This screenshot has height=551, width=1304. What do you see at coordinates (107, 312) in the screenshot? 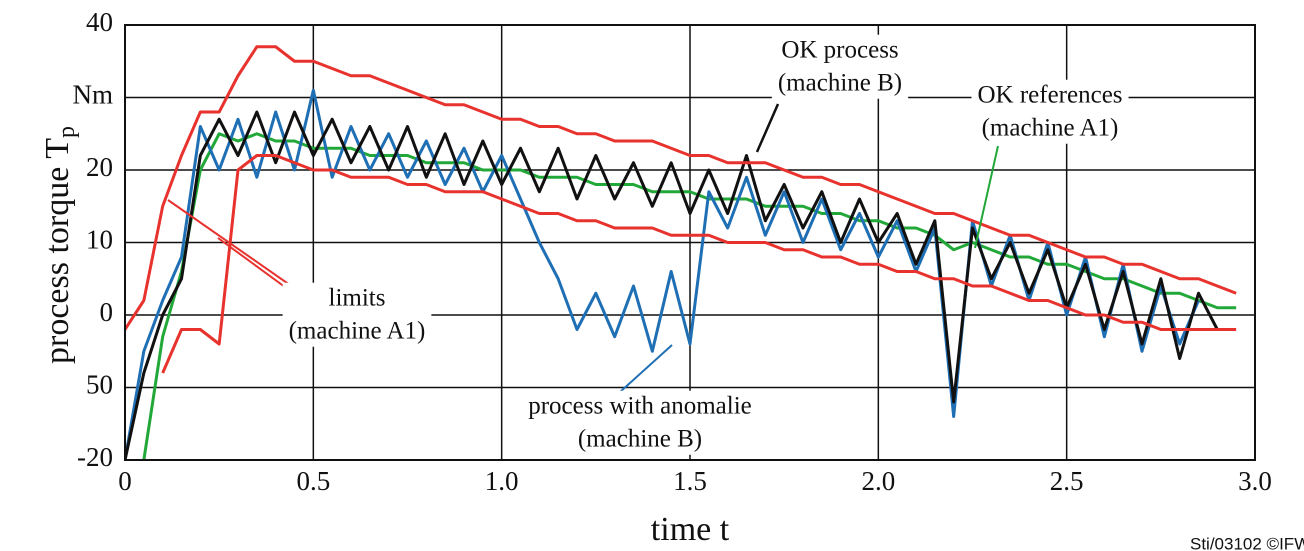
I see `y-tick-label: 0` at bounding box center [107, 312].